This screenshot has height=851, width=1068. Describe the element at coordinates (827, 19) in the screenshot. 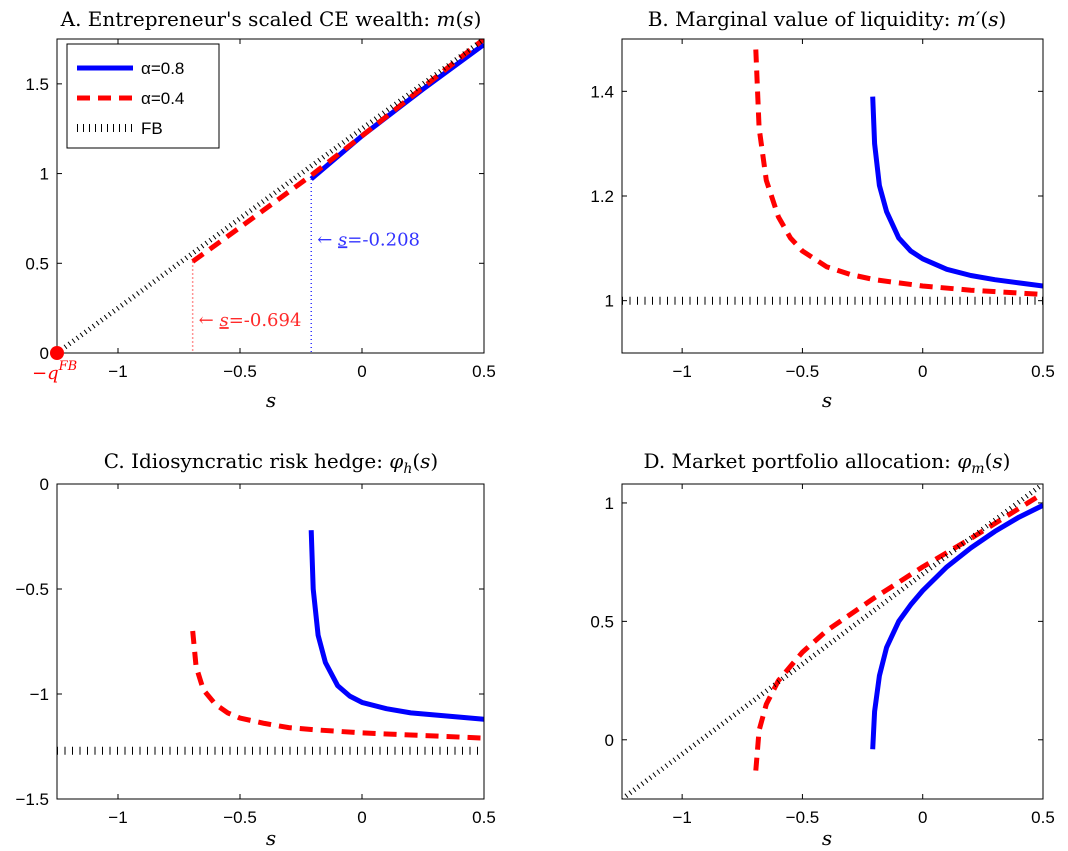

I see `panel-b-title: B. Marginal value of liquidity: m′(s)` at that location.